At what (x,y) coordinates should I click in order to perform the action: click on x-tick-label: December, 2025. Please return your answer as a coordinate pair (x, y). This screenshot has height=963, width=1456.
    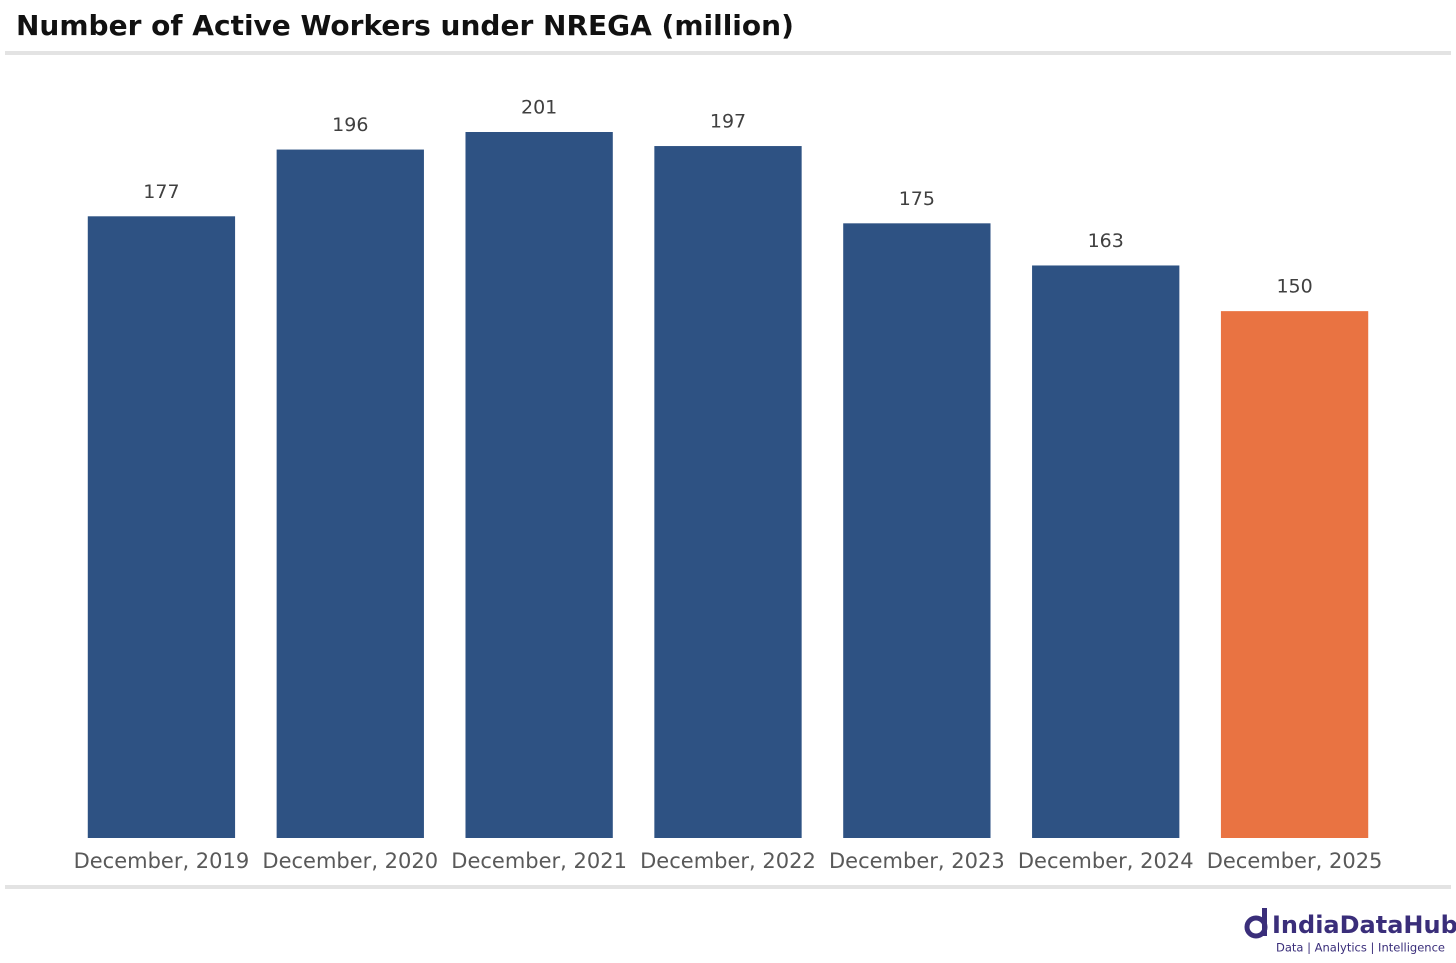
    Looking at the image, I should click on (1295, 861).